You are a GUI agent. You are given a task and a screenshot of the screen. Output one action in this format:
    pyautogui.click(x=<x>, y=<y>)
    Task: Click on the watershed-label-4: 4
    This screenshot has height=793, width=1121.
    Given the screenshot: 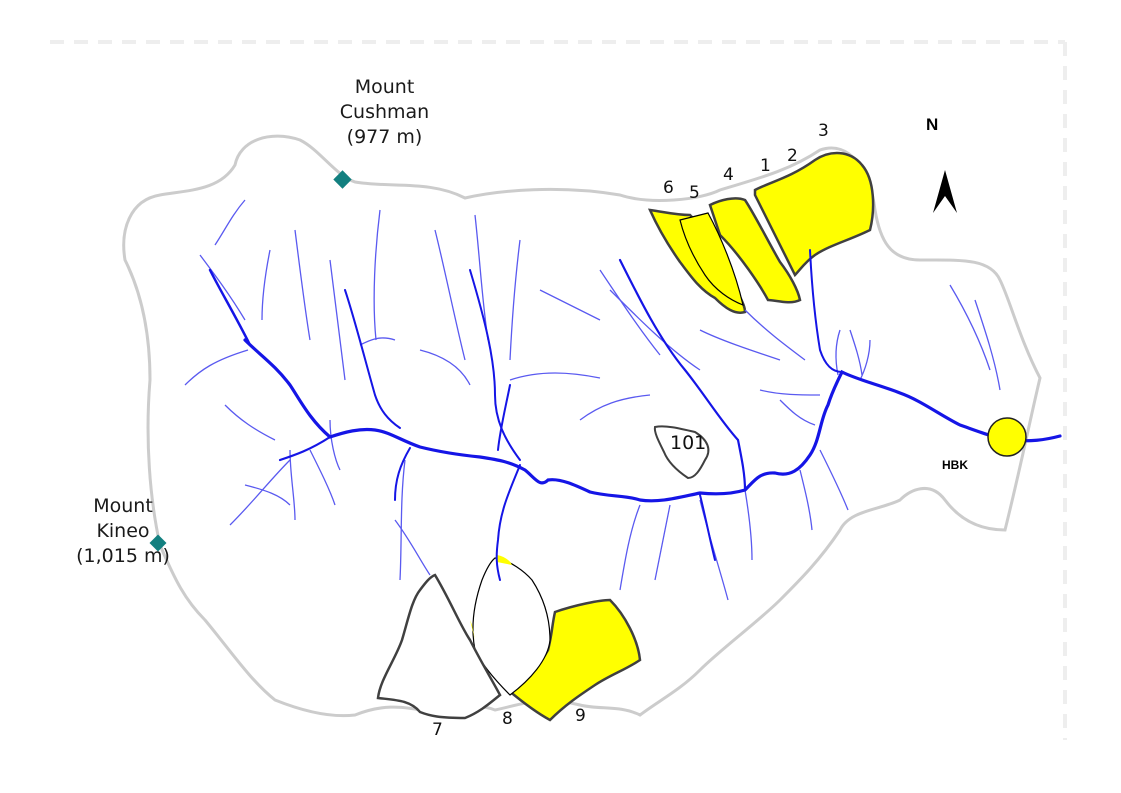 What is the action you would take?
    pyautogui.click(x=728, y=175)
    